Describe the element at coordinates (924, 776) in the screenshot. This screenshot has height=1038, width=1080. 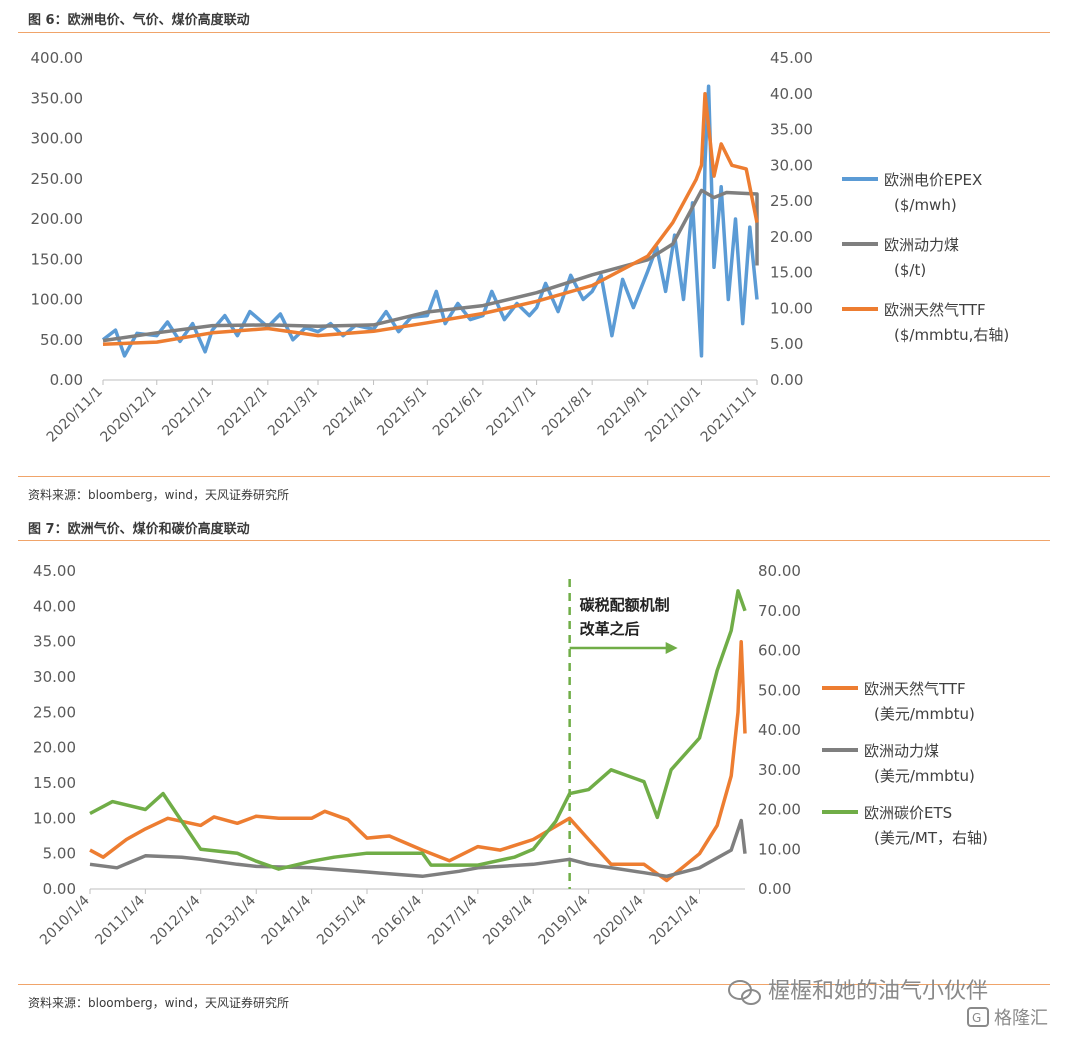
I see `legend-unit-b: (美元/mmbtu)` at that location.